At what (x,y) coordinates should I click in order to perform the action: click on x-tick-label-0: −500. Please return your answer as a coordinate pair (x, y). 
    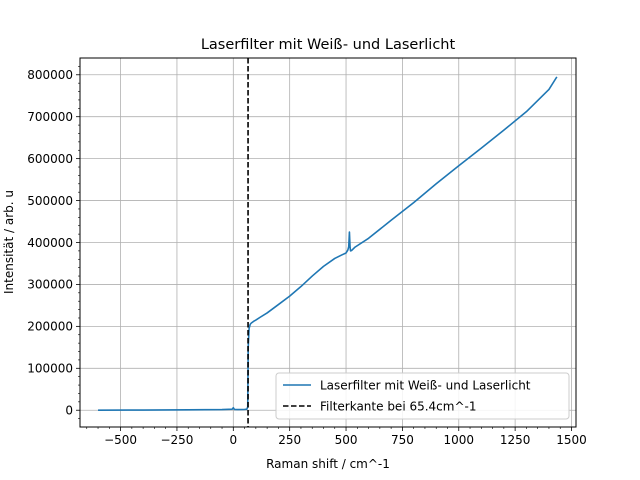
    Looking at the image, I should click on (120, 440).